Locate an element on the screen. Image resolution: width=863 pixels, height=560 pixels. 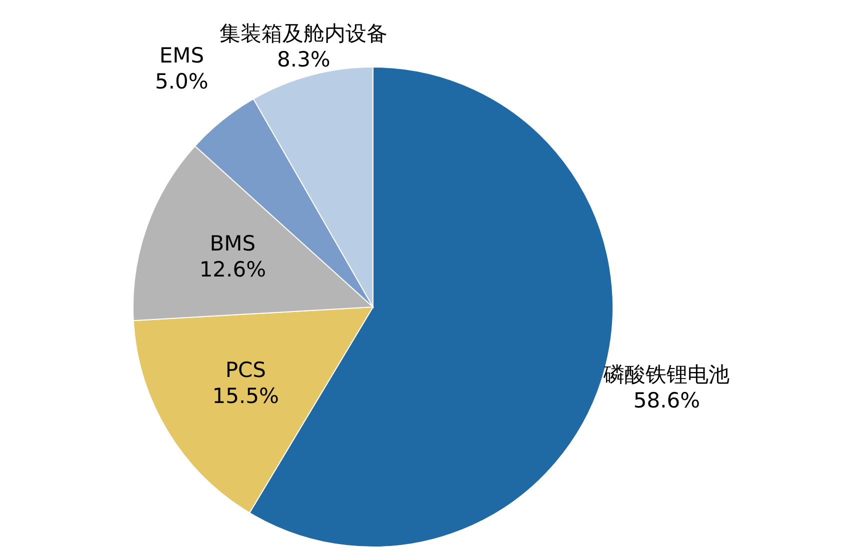
slice-label: 集装箱及舱内设备 is located at coordinates (304, 33).